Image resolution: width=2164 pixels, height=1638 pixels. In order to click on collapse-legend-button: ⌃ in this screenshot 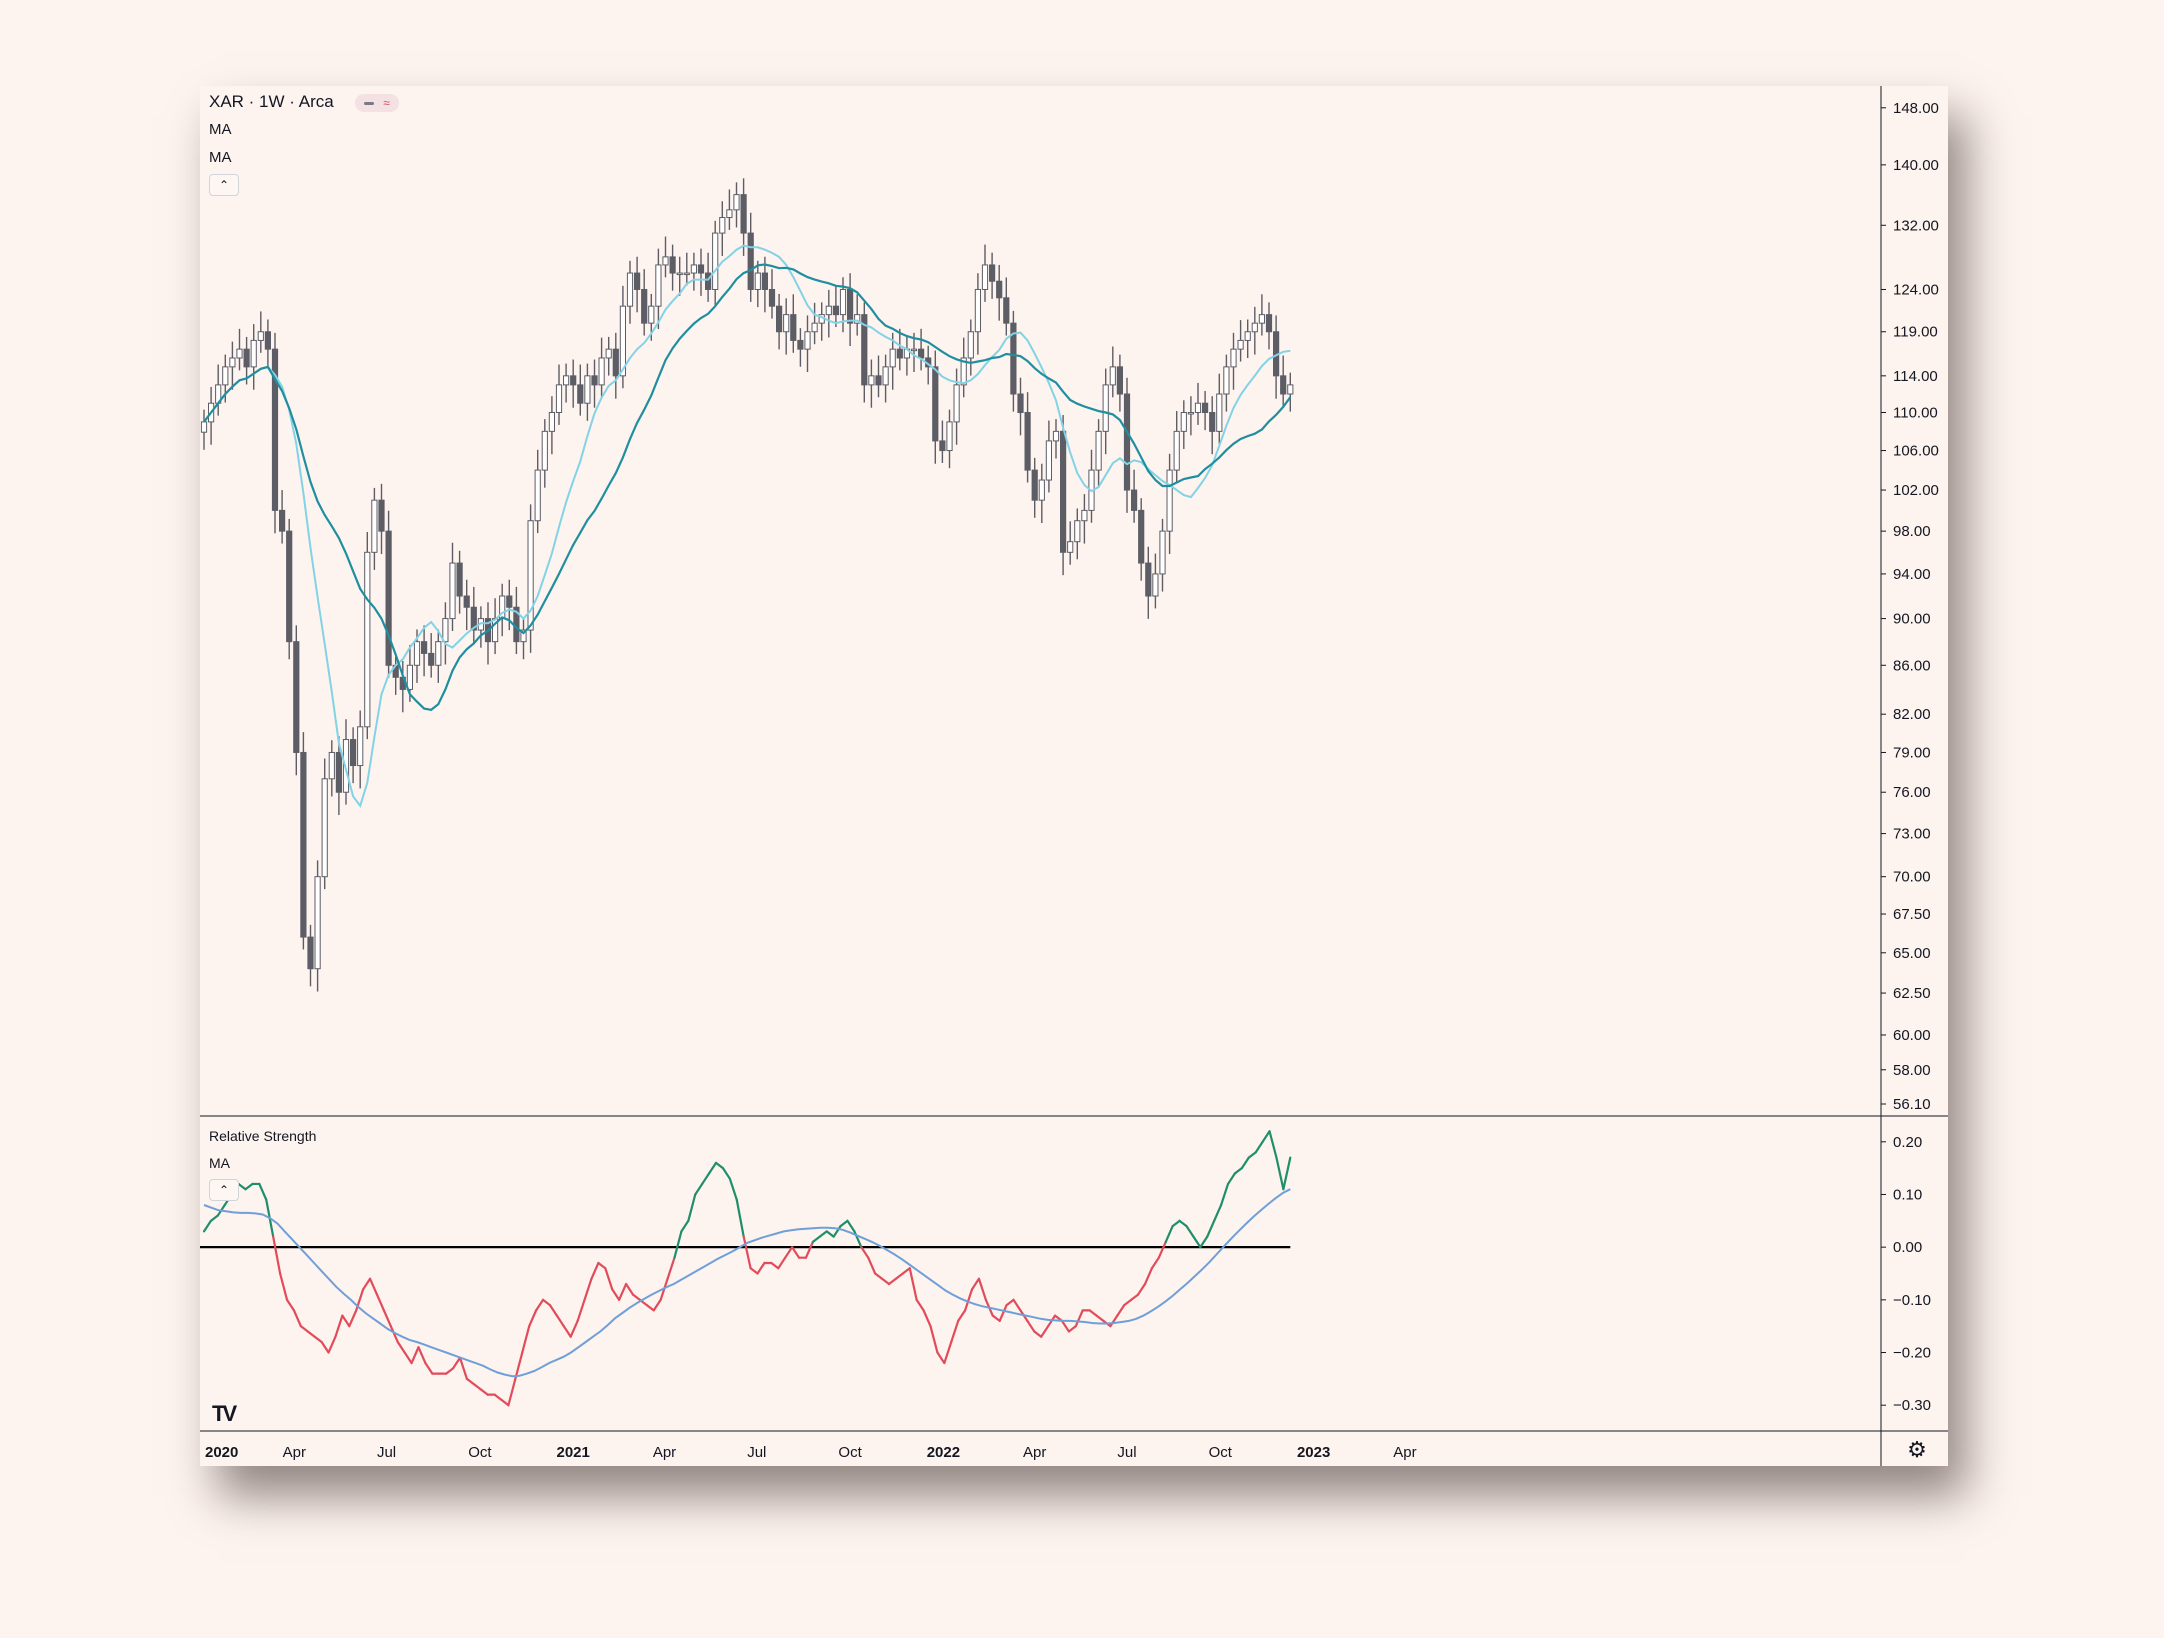, I will do `click(224, 185)`.